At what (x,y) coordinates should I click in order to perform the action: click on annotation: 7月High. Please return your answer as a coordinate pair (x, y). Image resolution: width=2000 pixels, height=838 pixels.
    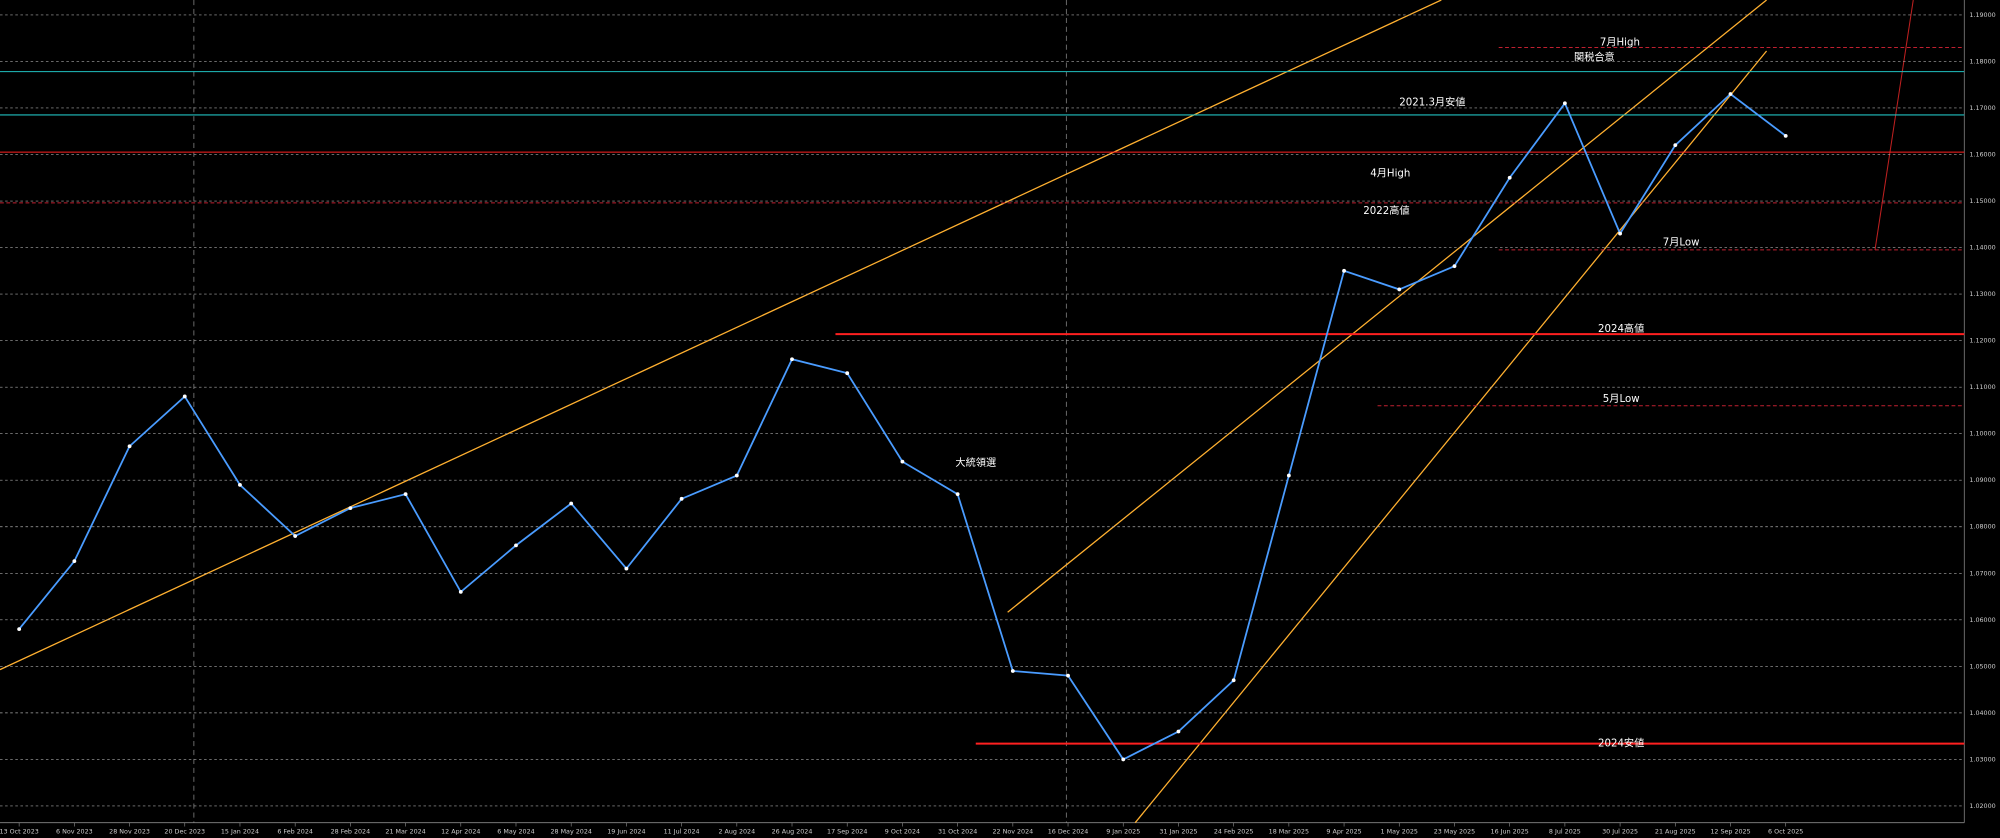
    Looking at the image, I should click on (1620, 42).